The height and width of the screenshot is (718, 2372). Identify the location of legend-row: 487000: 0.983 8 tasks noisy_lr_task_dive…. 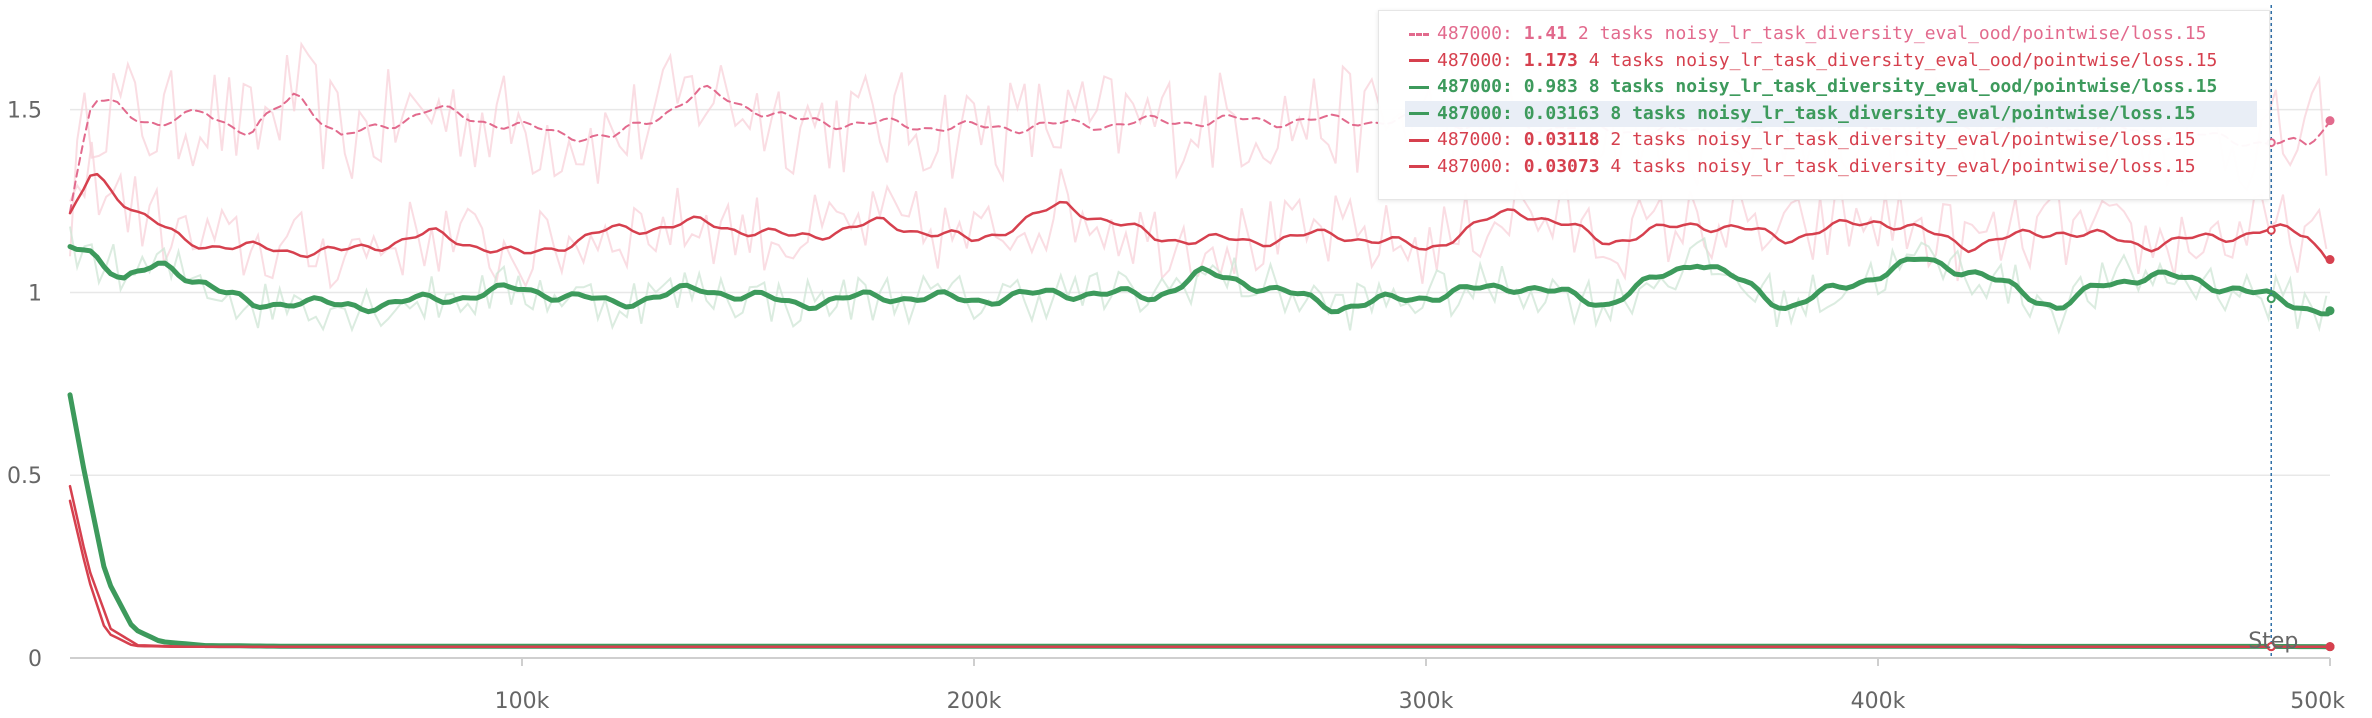
(1831, 87).